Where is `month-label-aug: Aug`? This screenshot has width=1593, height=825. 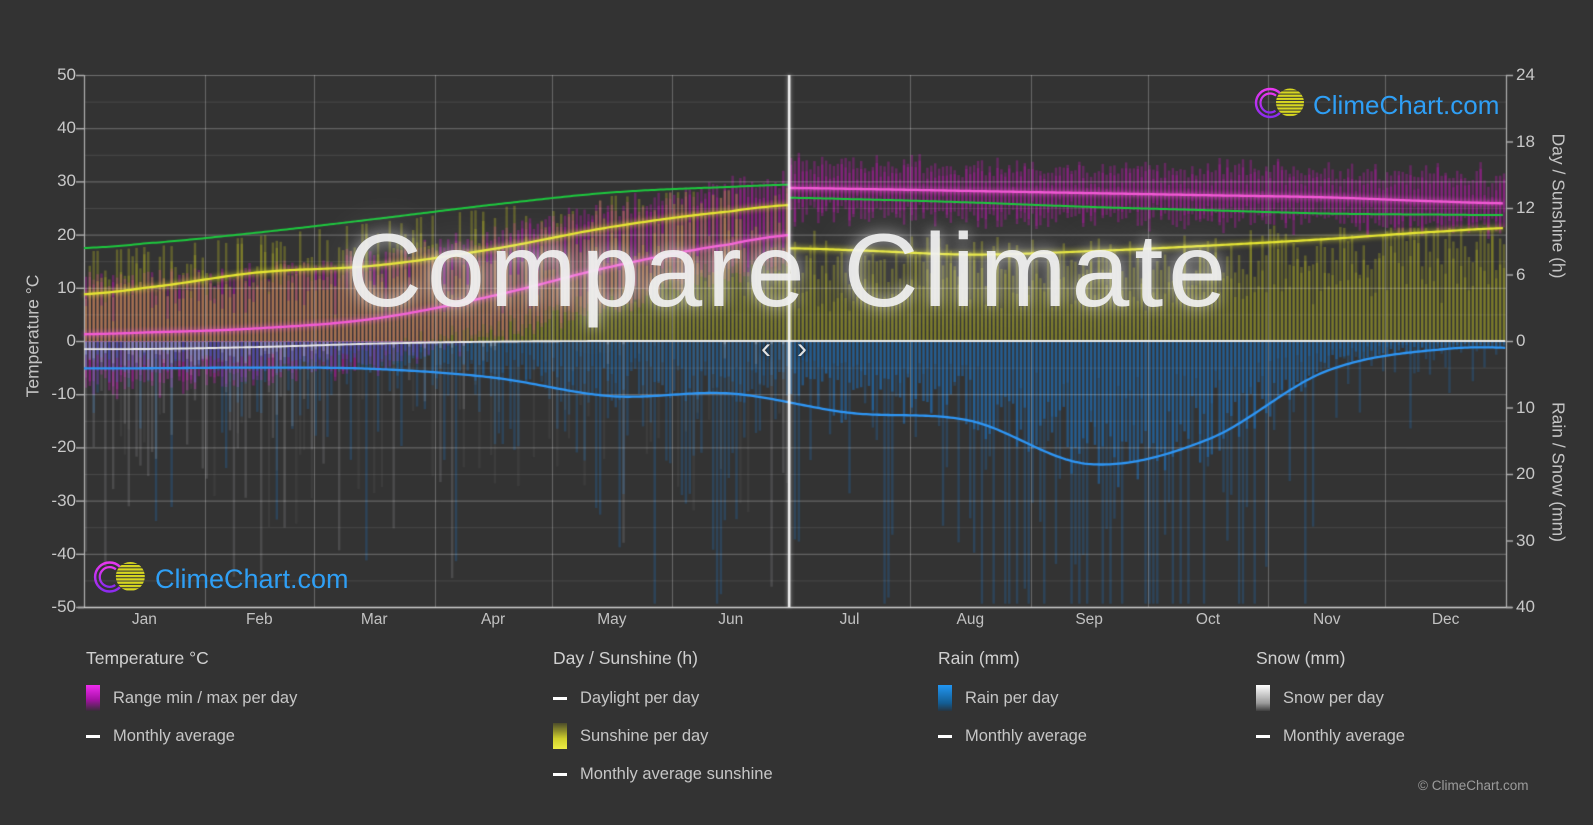 month-label-aug: Aug is located at coordinates (970, 619).